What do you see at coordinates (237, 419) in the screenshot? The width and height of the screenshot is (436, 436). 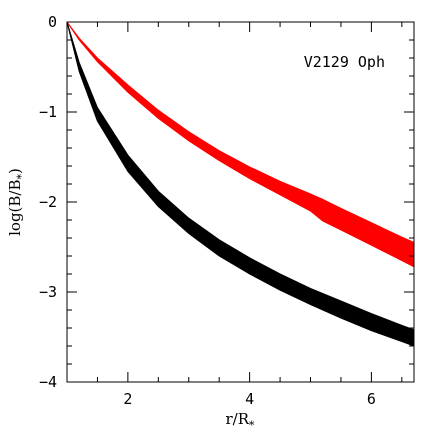 I see `x-axis-label-main: r/R` at bounding box center [237, 419].